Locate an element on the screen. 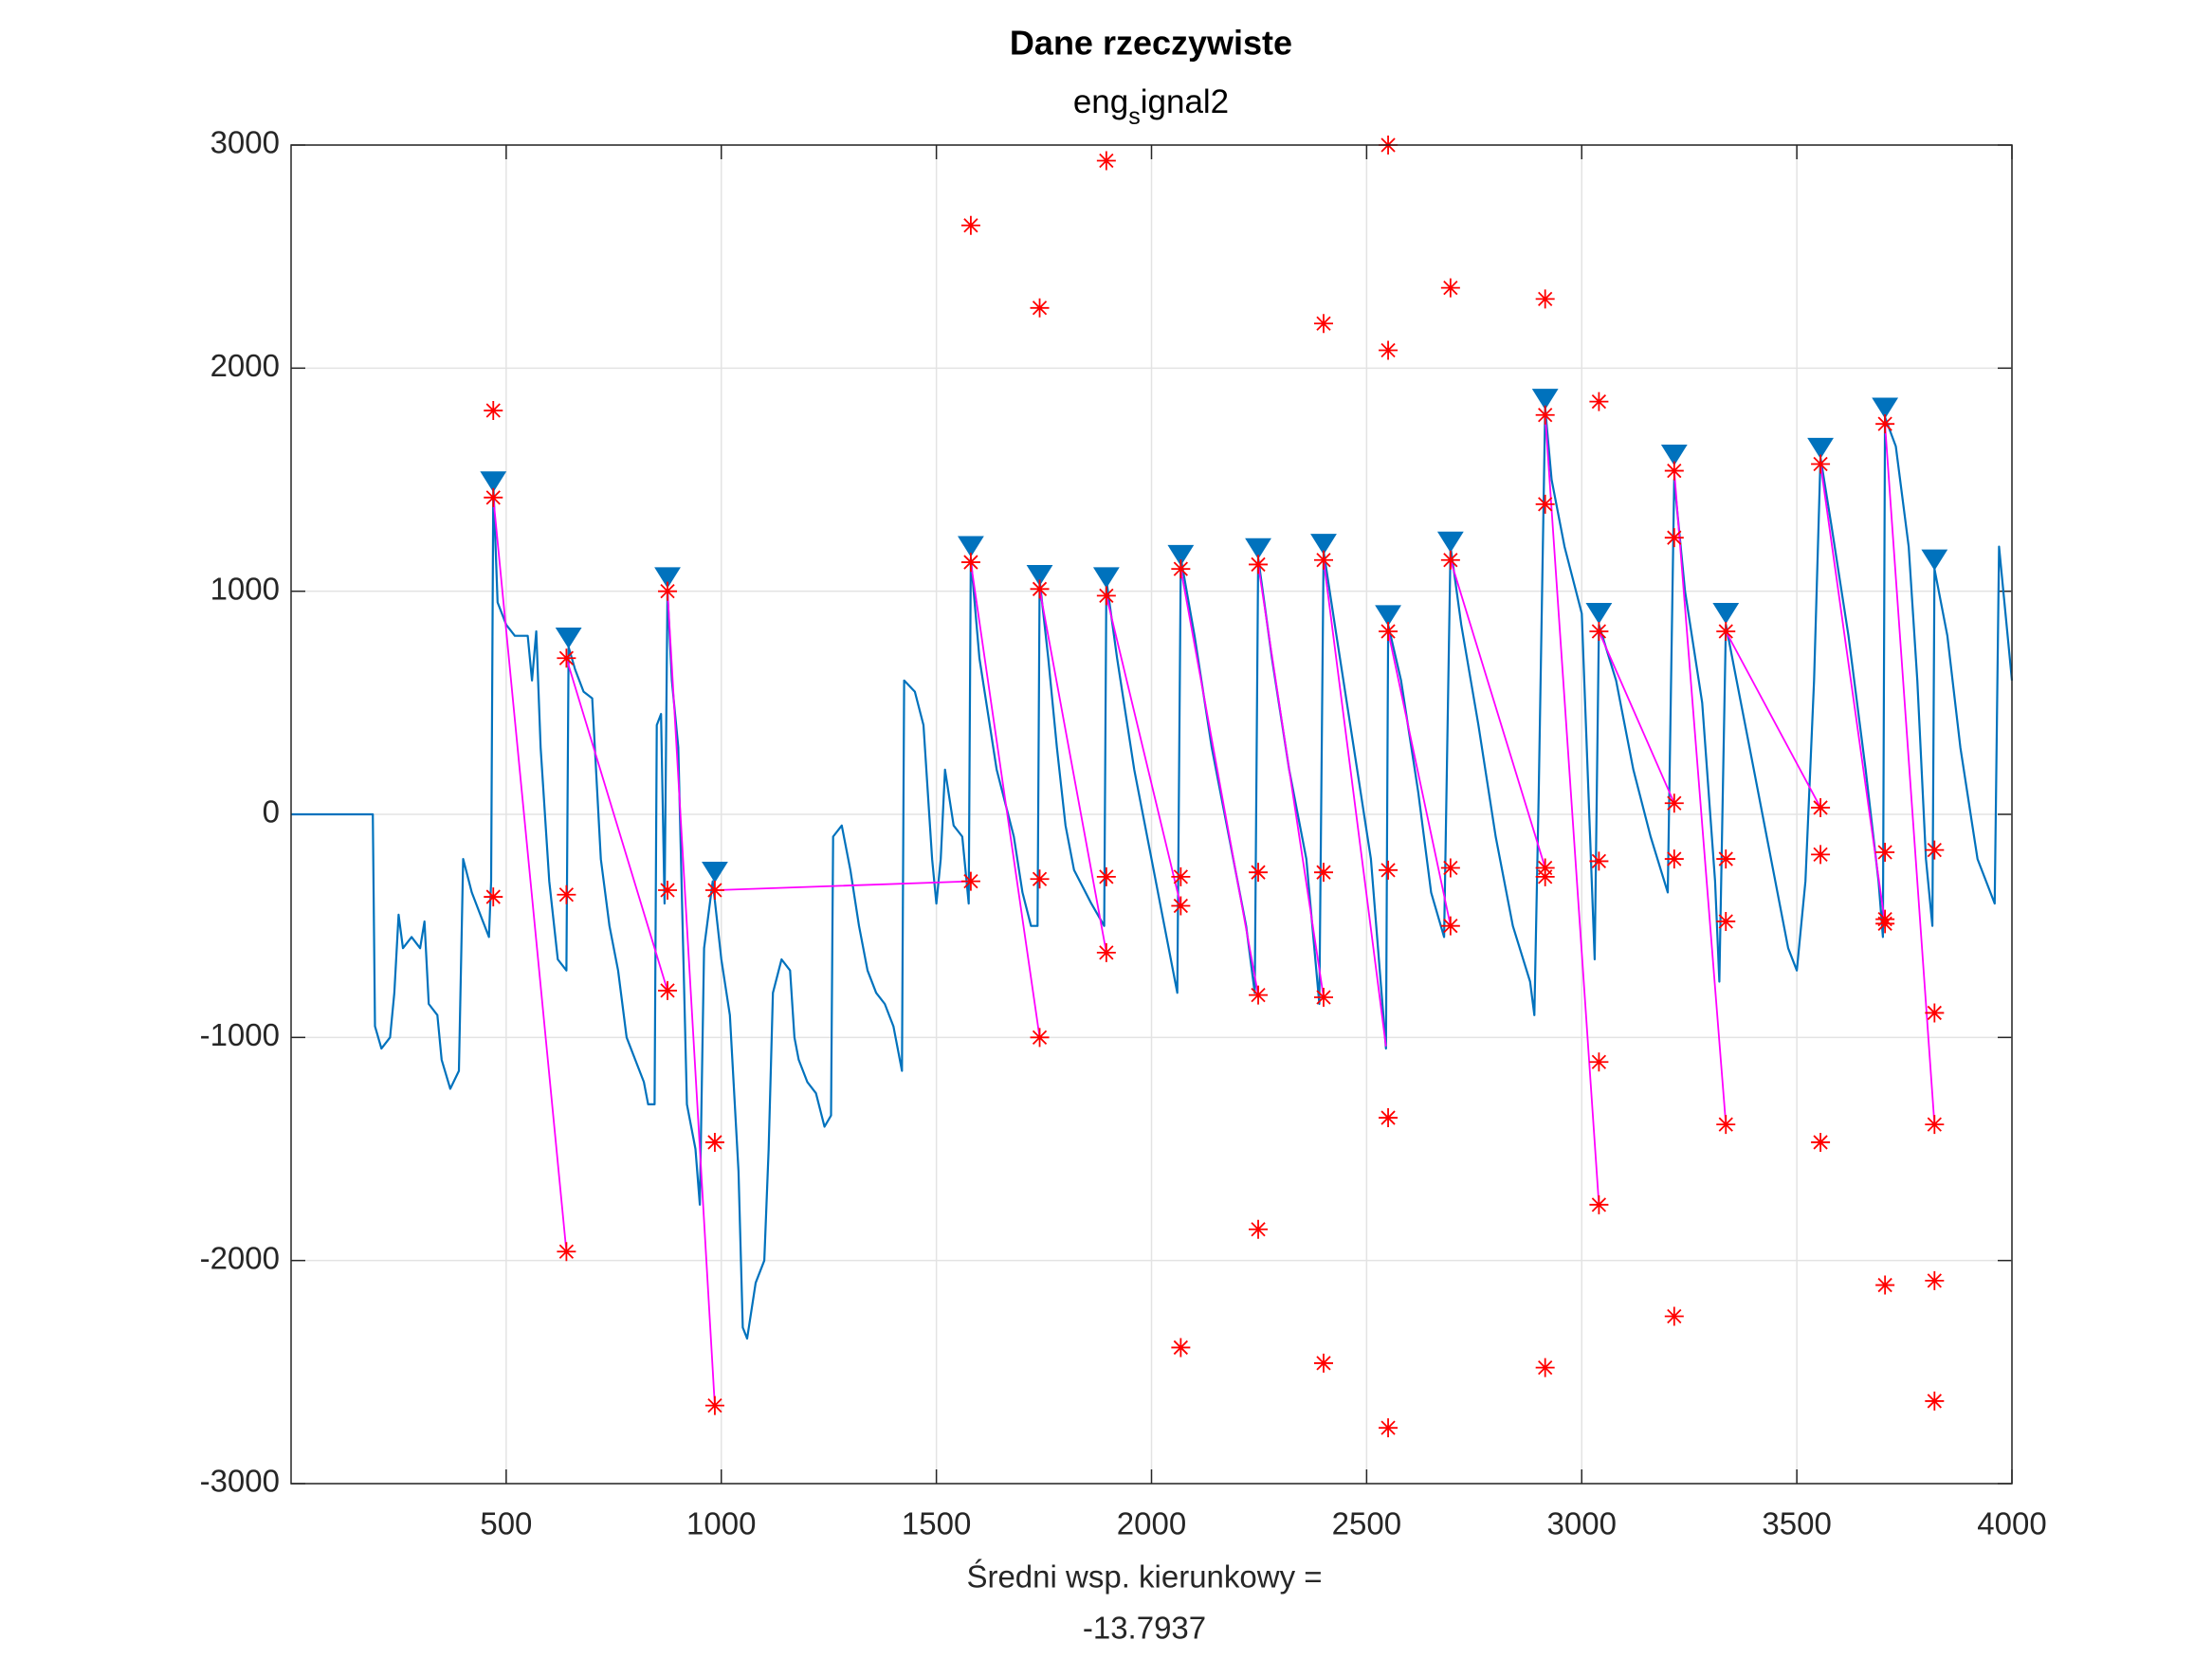 This screenshot has width=2212, height=1659. y-tick-label: -2000 is located at coordinates (240, 1257).